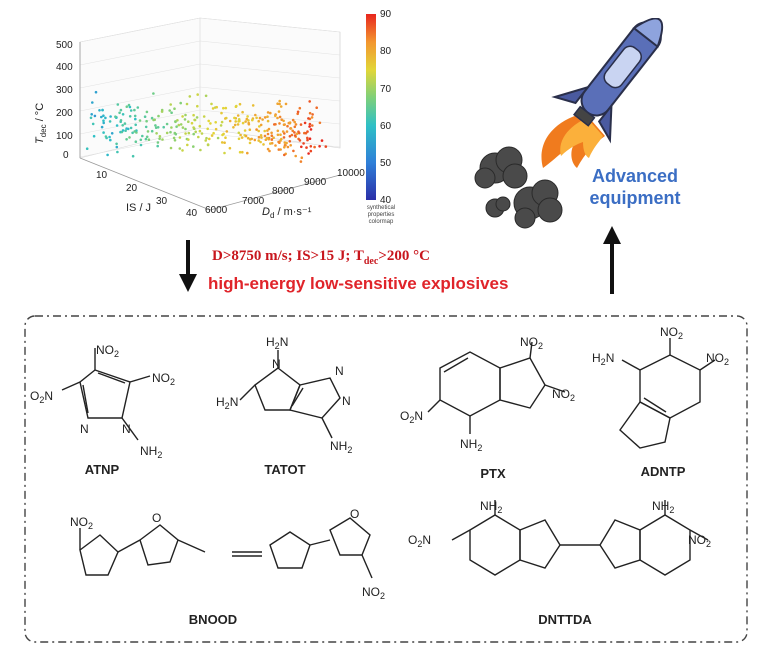 Image resolution: width=762 pixels, height=650 pixels. I want to click on colorbar-tick: 90, so click(386, 14).